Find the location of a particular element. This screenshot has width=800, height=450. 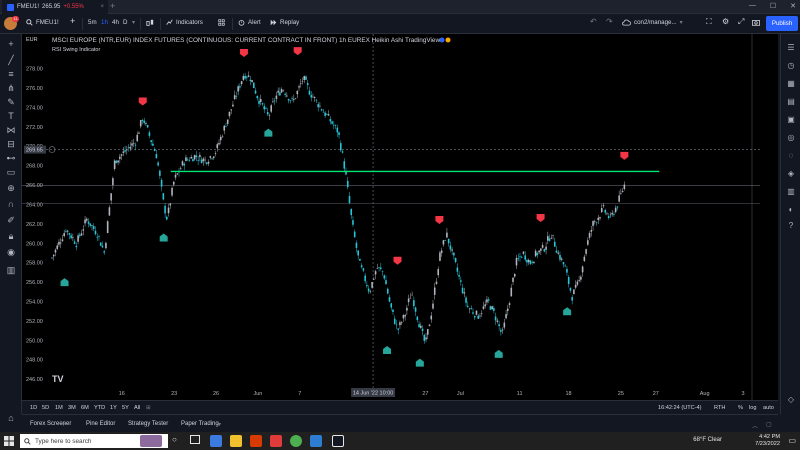

interval-5m: 5m is located at coordinates (92, 22).